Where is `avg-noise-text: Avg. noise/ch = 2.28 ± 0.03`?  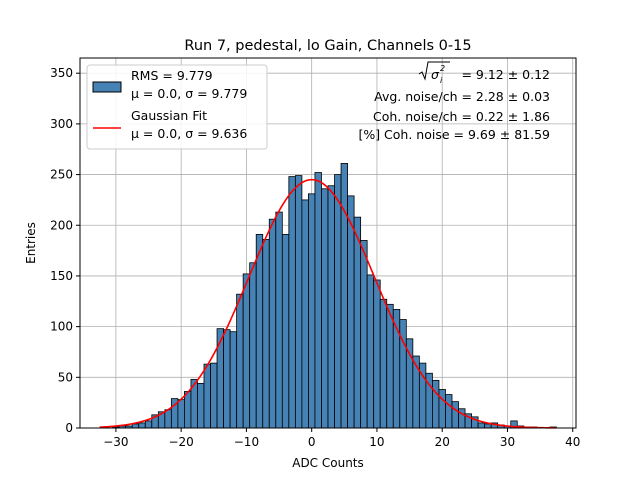 avg-noise-text: Avg. noise/ch = 2.28 ± 0.03 is located at coordinates (462, 96).